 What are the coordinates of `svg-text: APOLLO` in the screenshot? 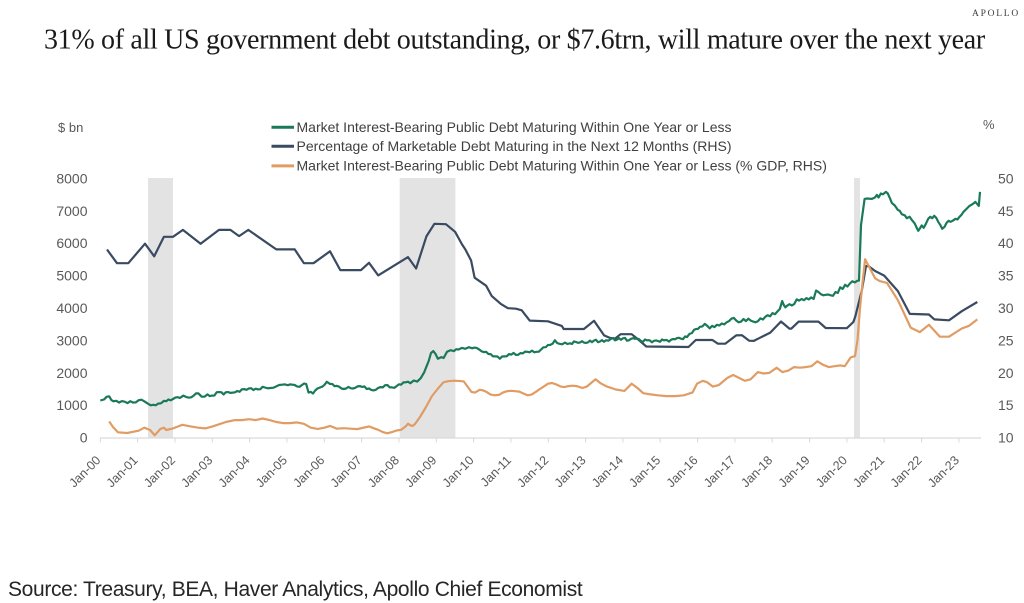 It's located at (996, 14).